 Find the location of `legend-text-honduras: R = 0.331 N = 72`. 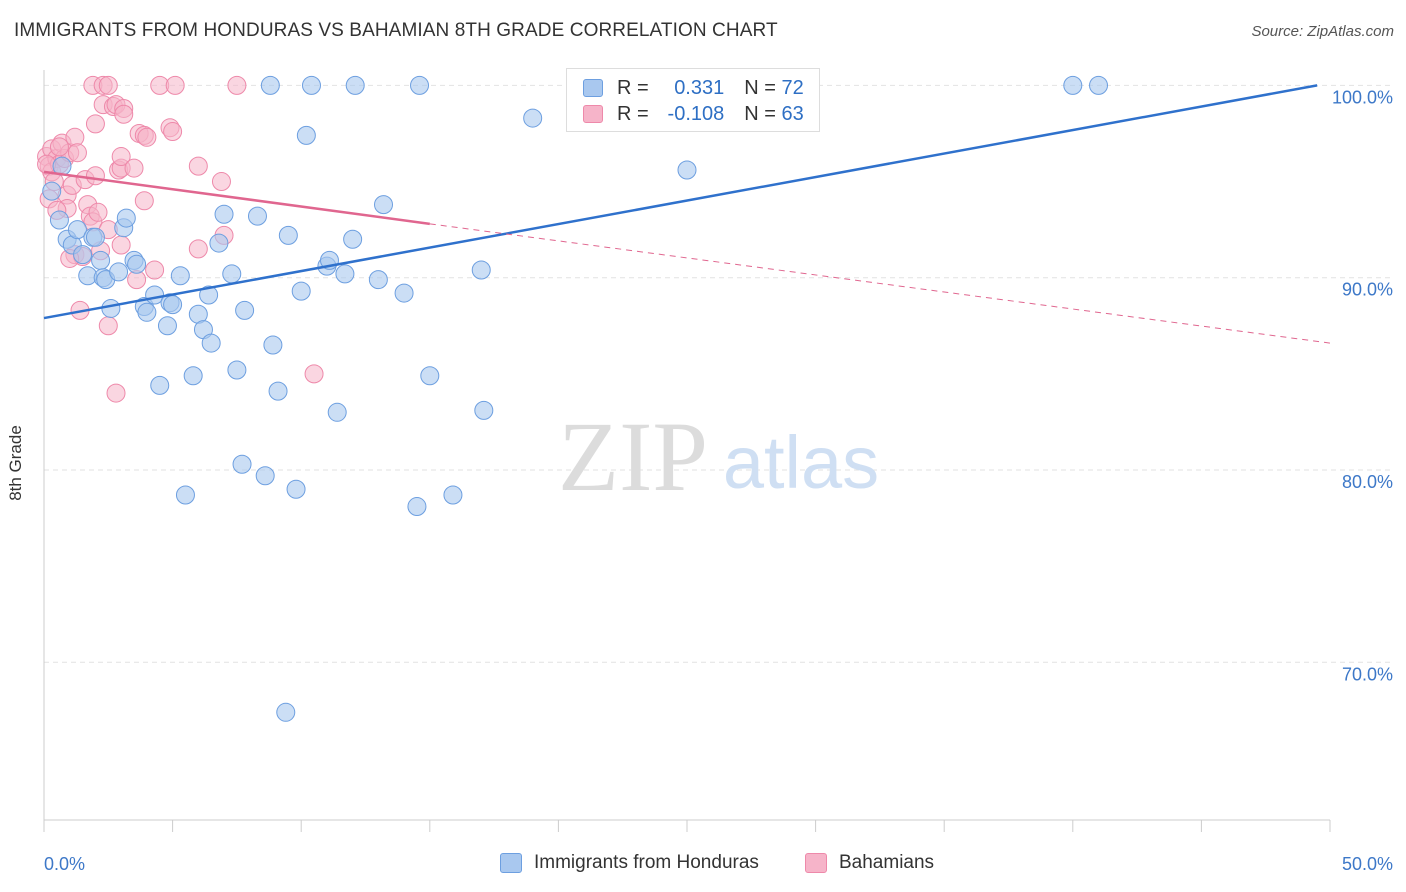

legend-text-honduras: R = 0.331 N = 72 is located at coordinates (710, 88).